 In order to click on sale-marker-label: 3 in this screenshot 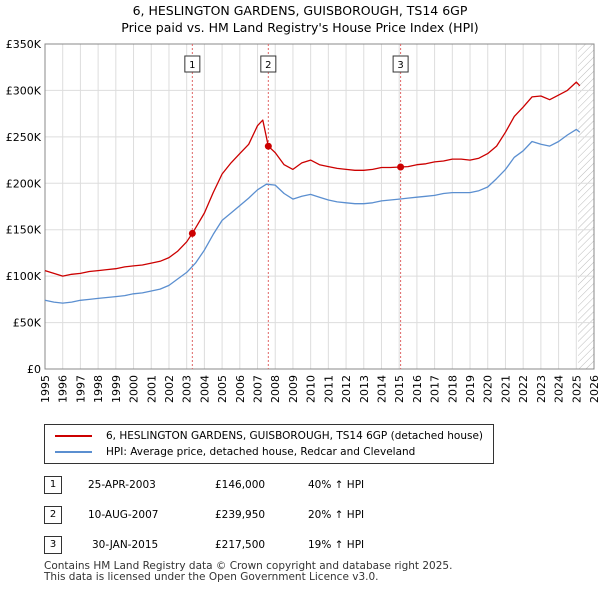, I will do `click(400, 65)`.